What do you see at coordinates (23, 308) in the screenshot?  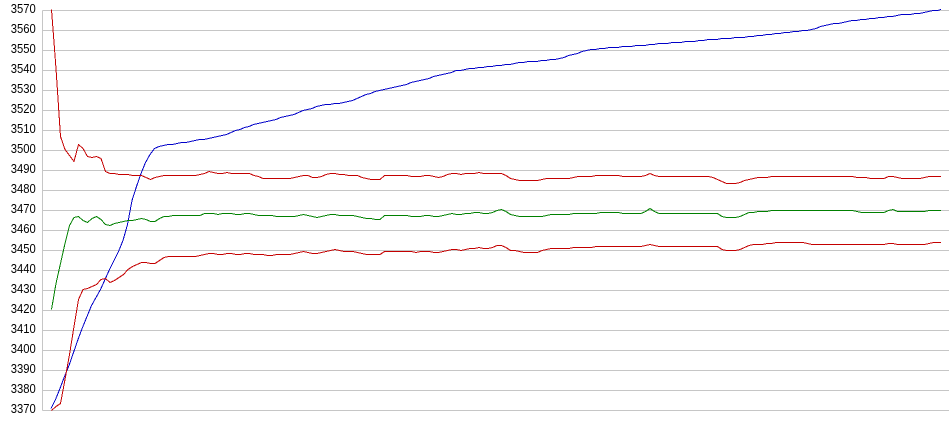 I see `svg-text: 3420` at bounding box center [23, 308].